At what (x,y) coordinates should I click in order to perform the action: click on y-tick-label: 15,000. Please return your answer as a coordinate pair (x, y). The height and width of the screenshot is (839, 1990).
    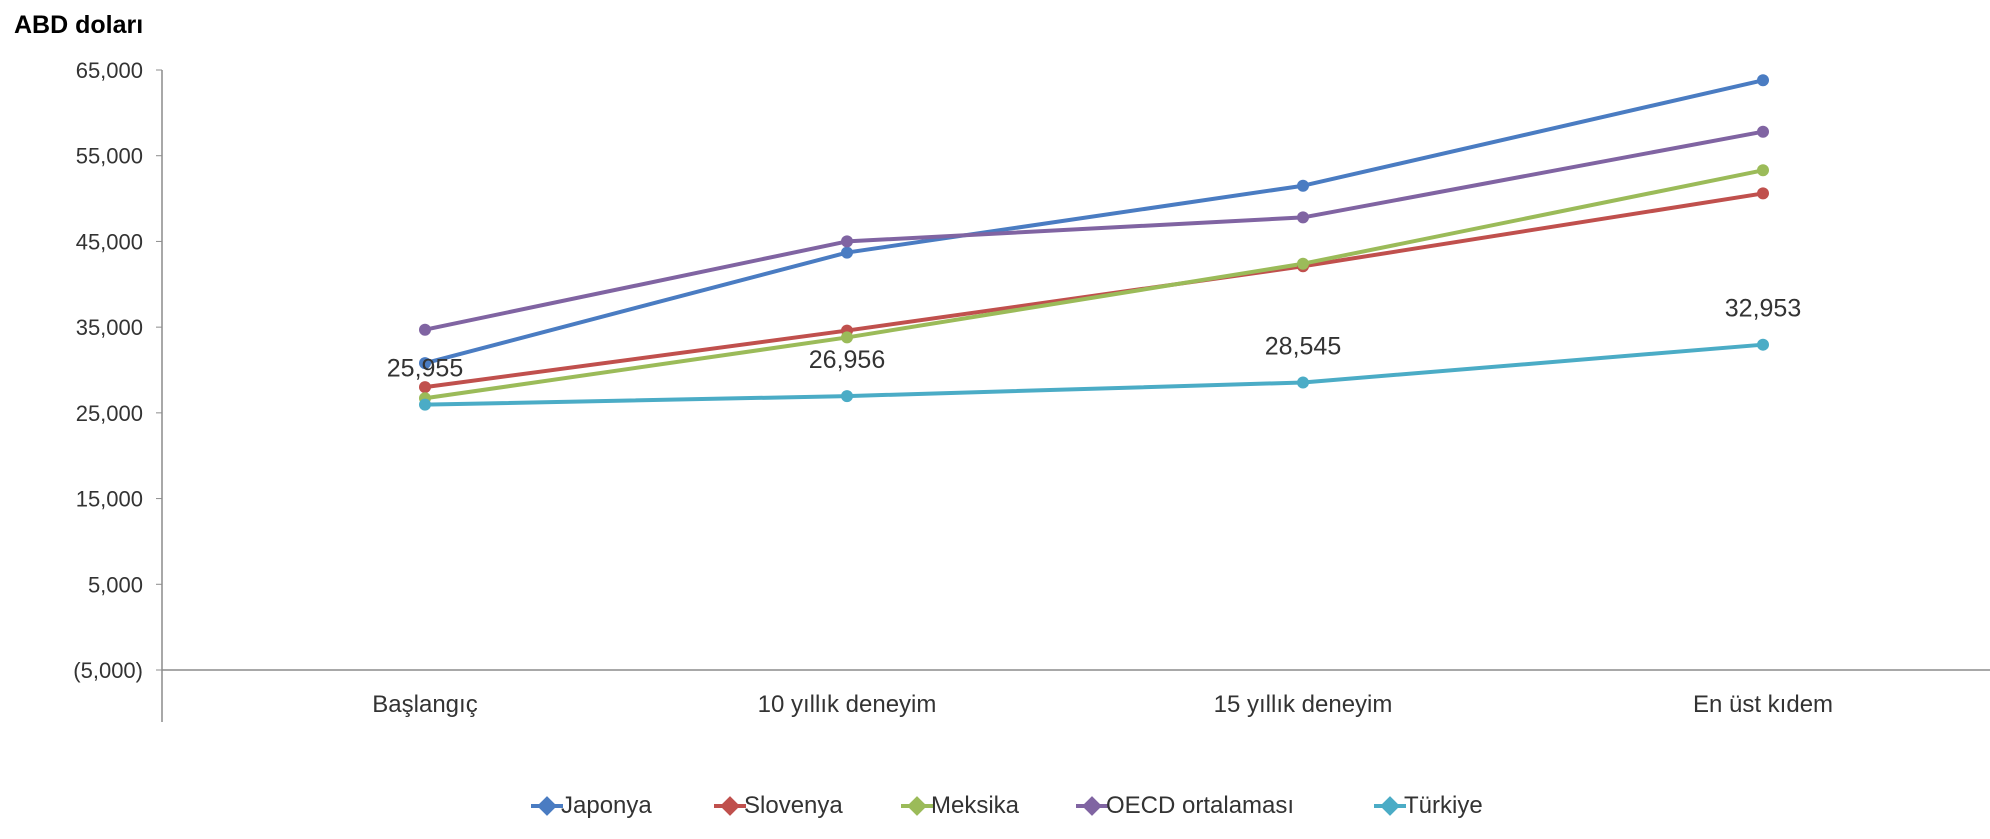
    Looking at the image, I should click on (109, 499).